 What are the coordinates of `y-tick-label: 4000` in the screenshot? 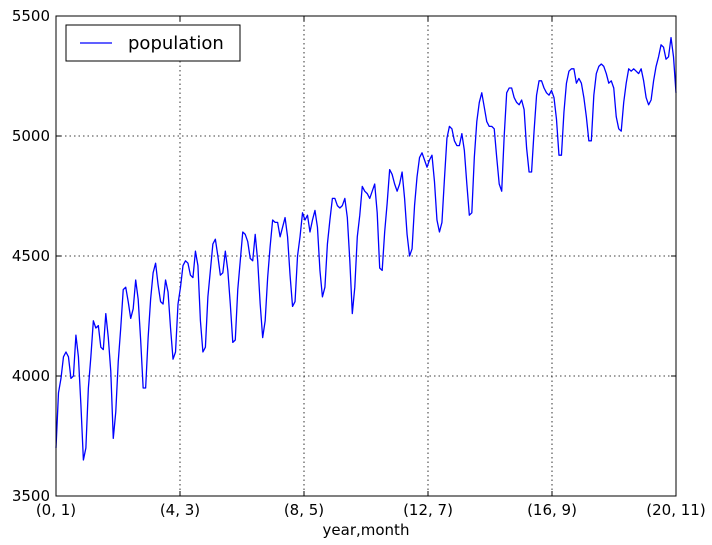 It's located at (31, 376).